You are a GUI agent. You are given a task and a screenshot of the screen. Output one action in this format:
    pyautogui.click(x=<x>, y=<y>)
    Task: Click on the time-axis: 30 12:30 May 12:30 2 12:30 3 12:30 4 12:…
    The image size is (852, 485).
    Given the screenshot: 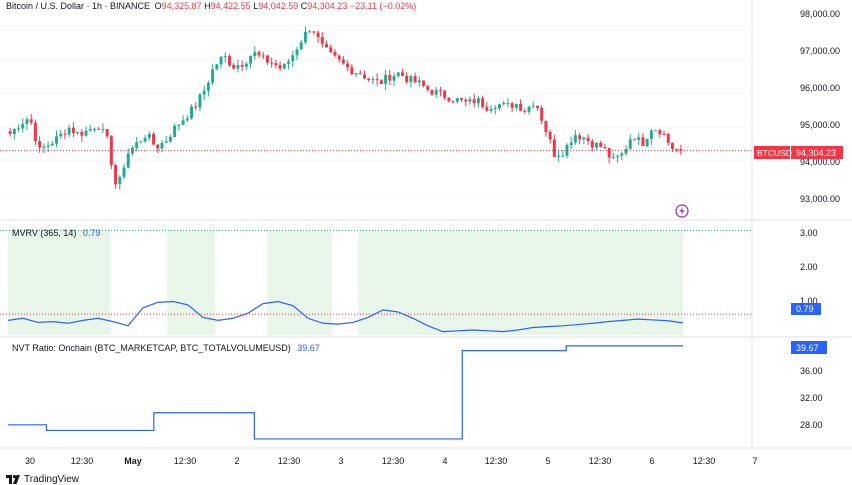 What is the action you would take?
    pyautogui.click(x=391, y=461)
    